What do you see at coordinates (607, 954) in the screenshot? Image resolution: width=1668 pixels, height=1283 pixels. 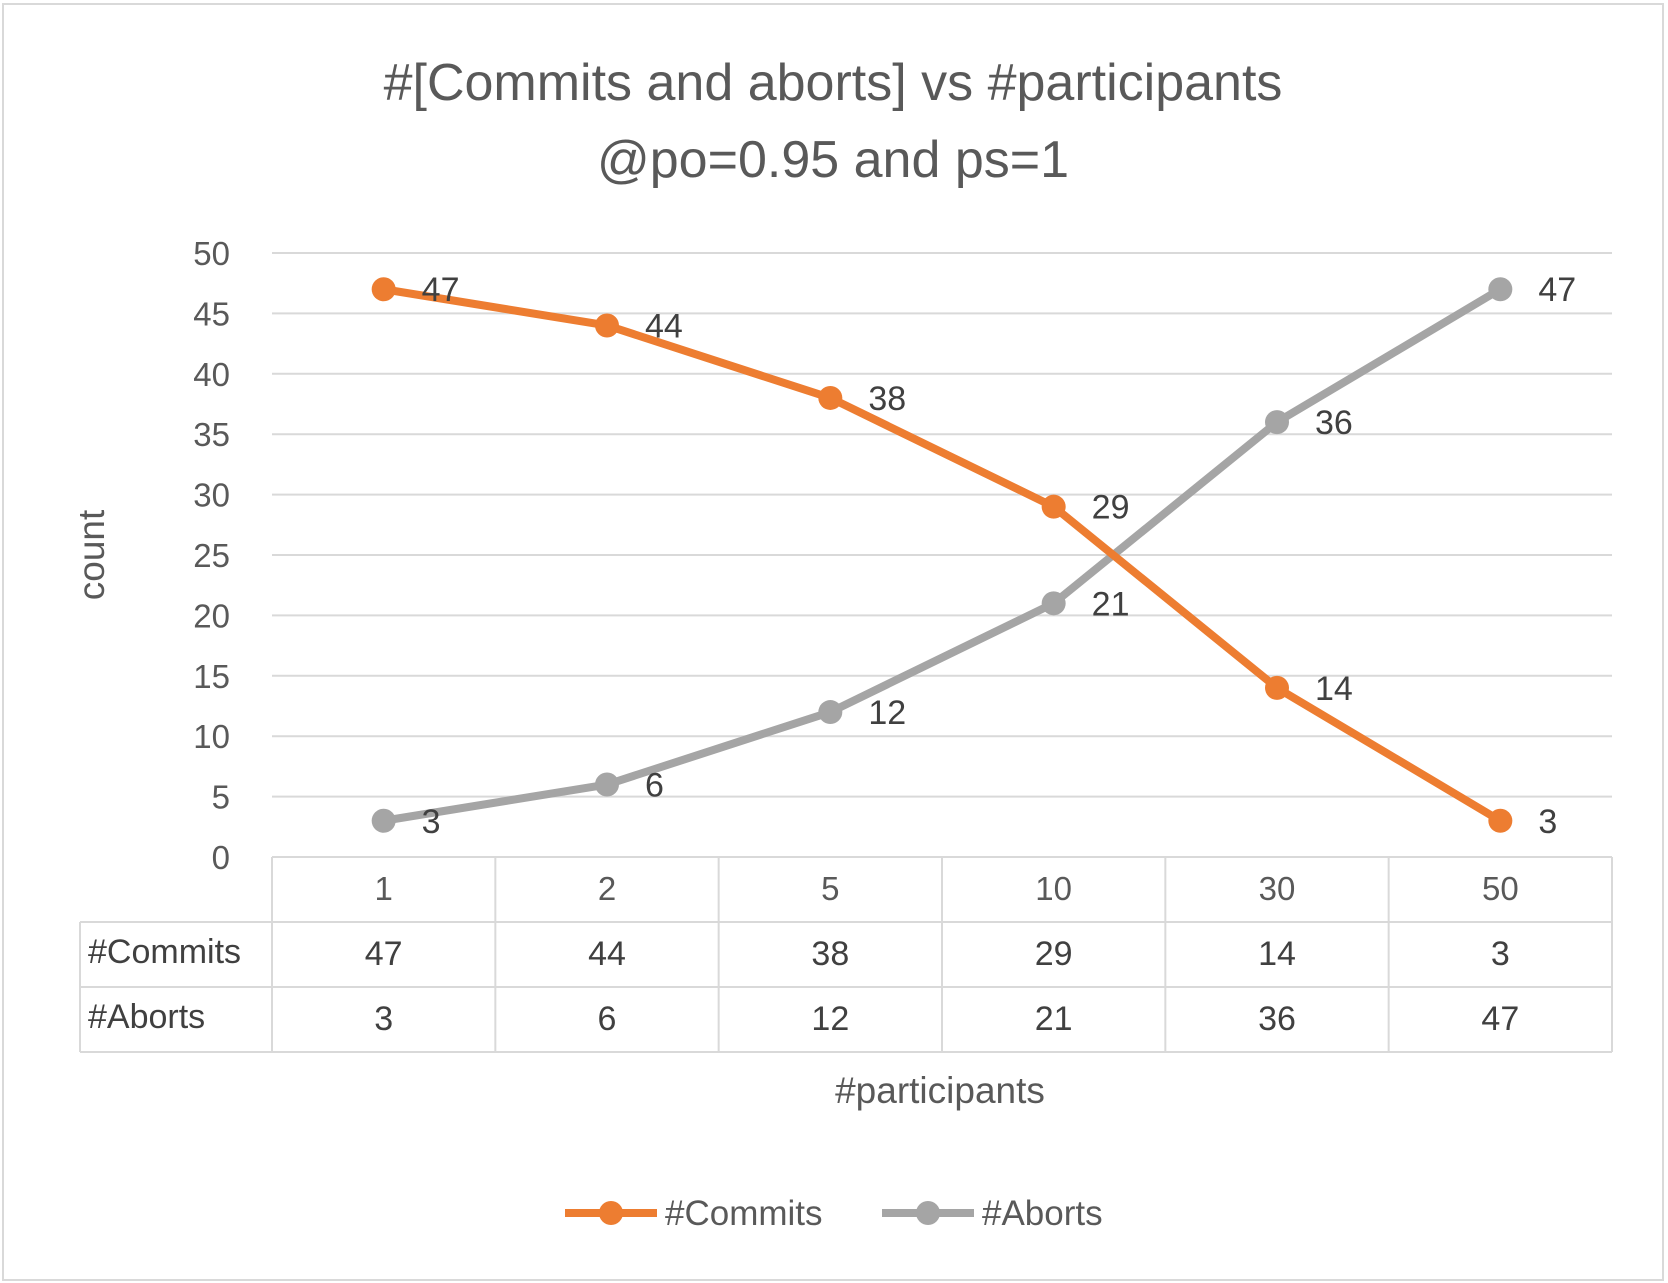 I see `table-cell: 44` at bounding box center [607, 954].